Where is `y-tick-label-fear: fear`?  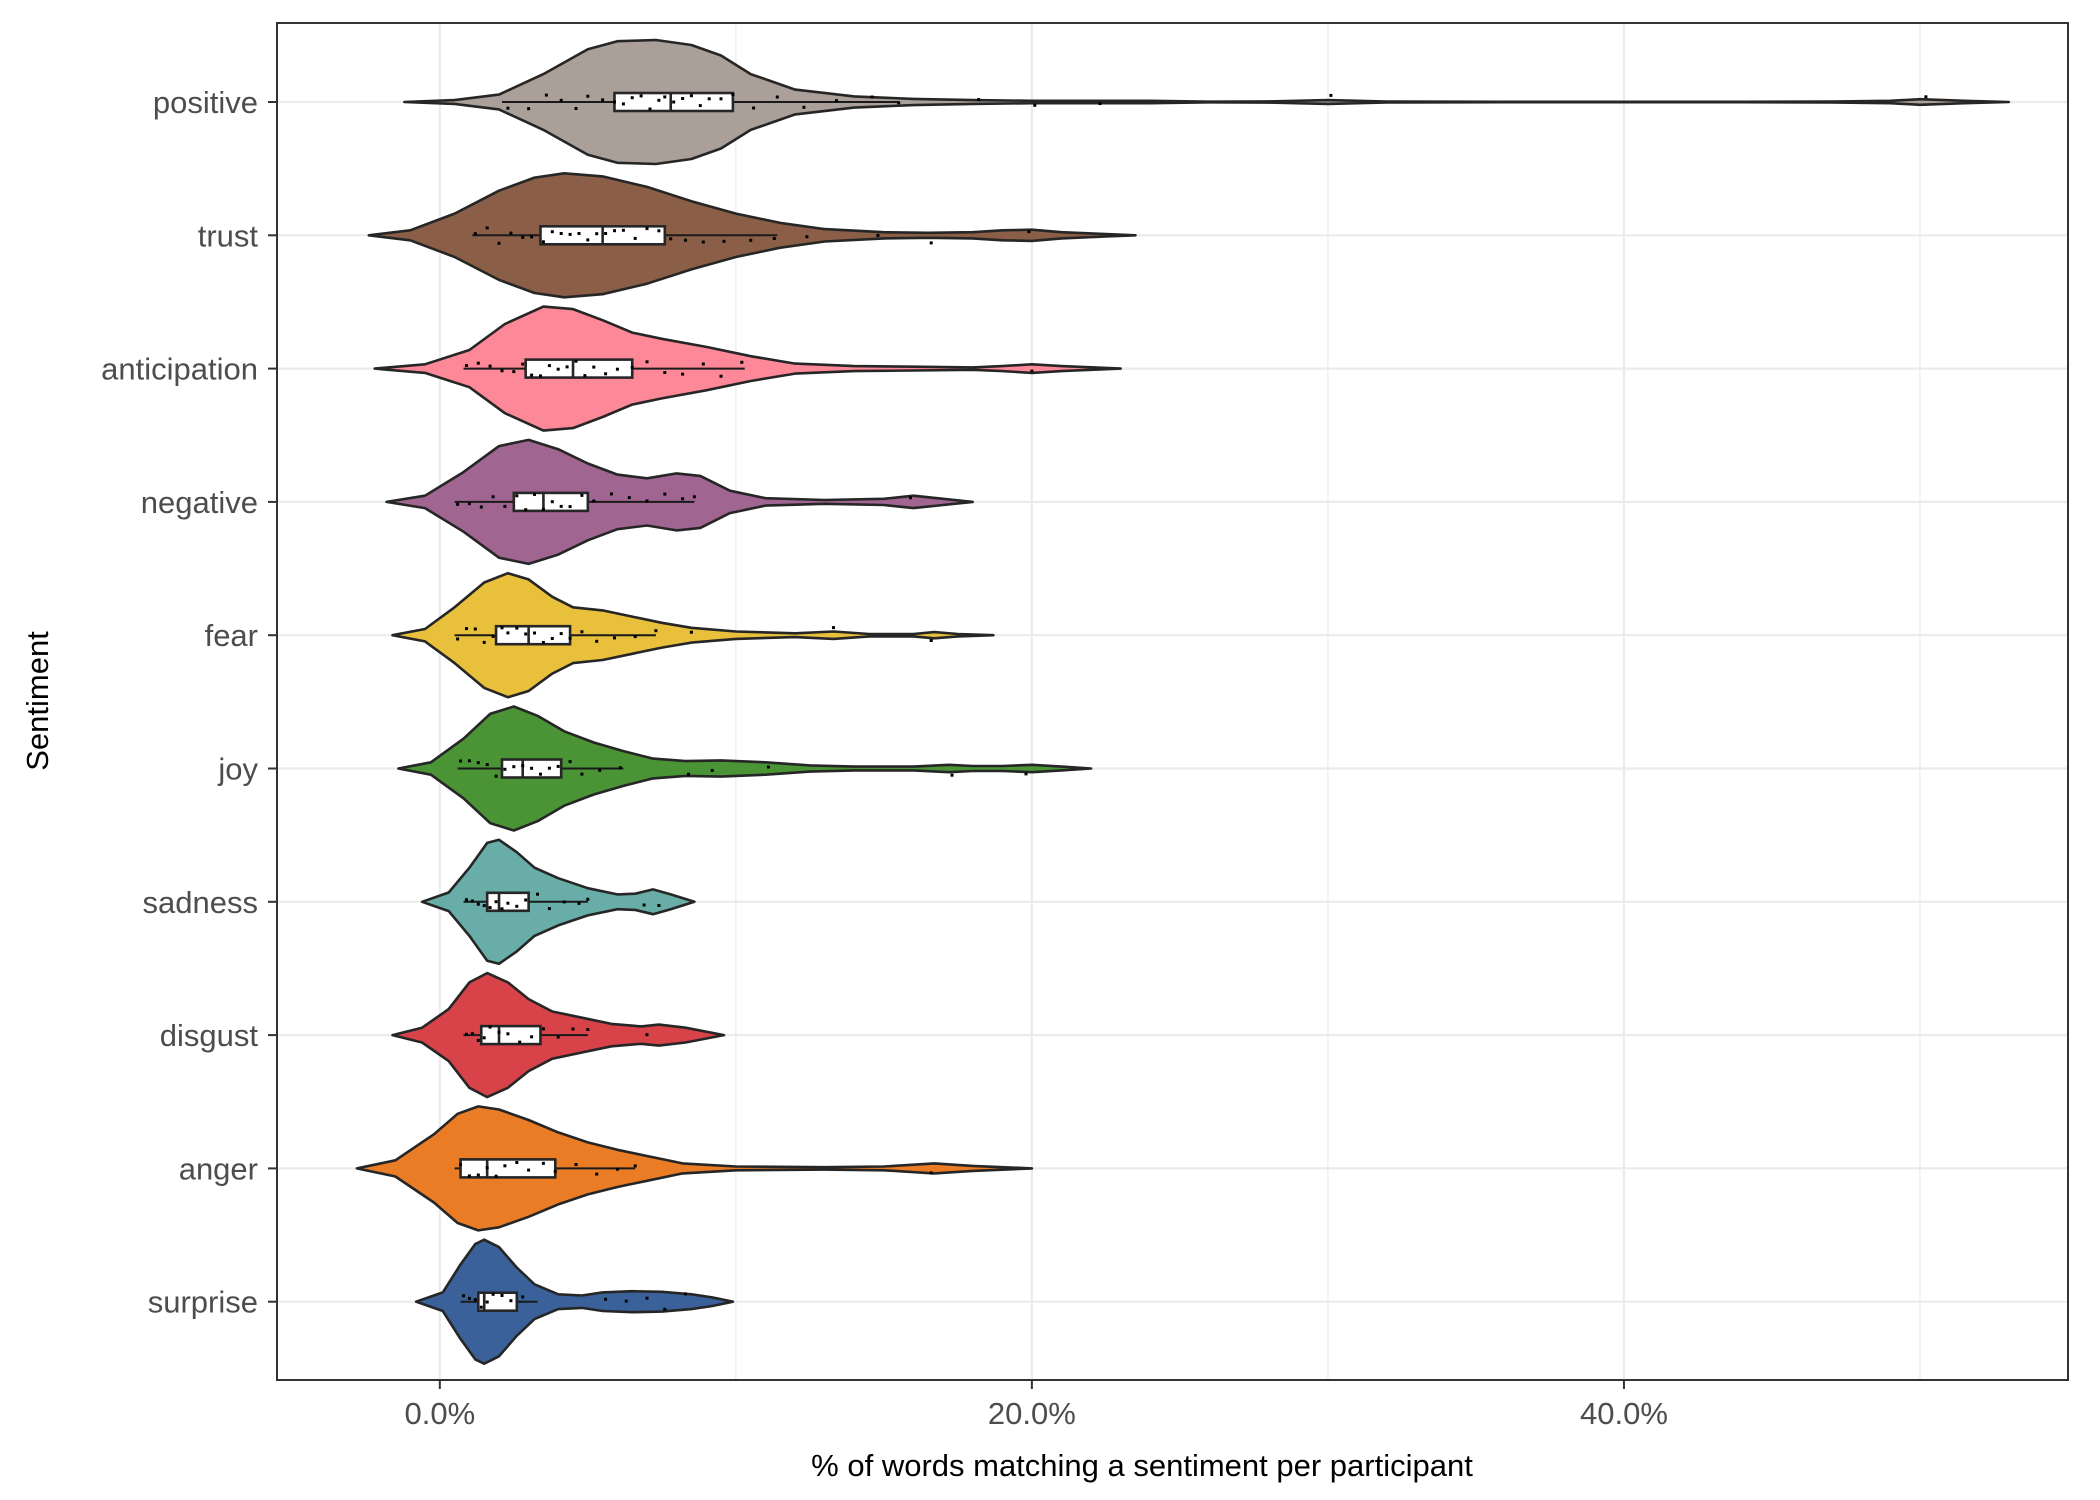
y-tick-label-fear: fear is located at coordinates (231, 635).